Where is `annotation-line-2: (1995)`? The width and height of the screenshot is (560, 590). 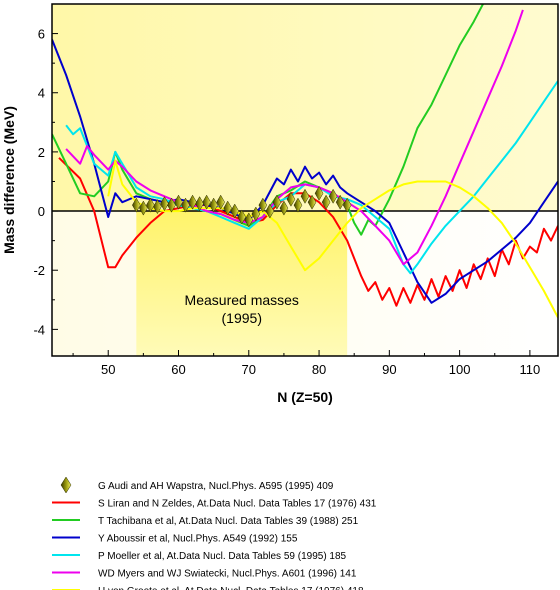 annotation-line-2: (1995) is located at coordinates (242, 318).